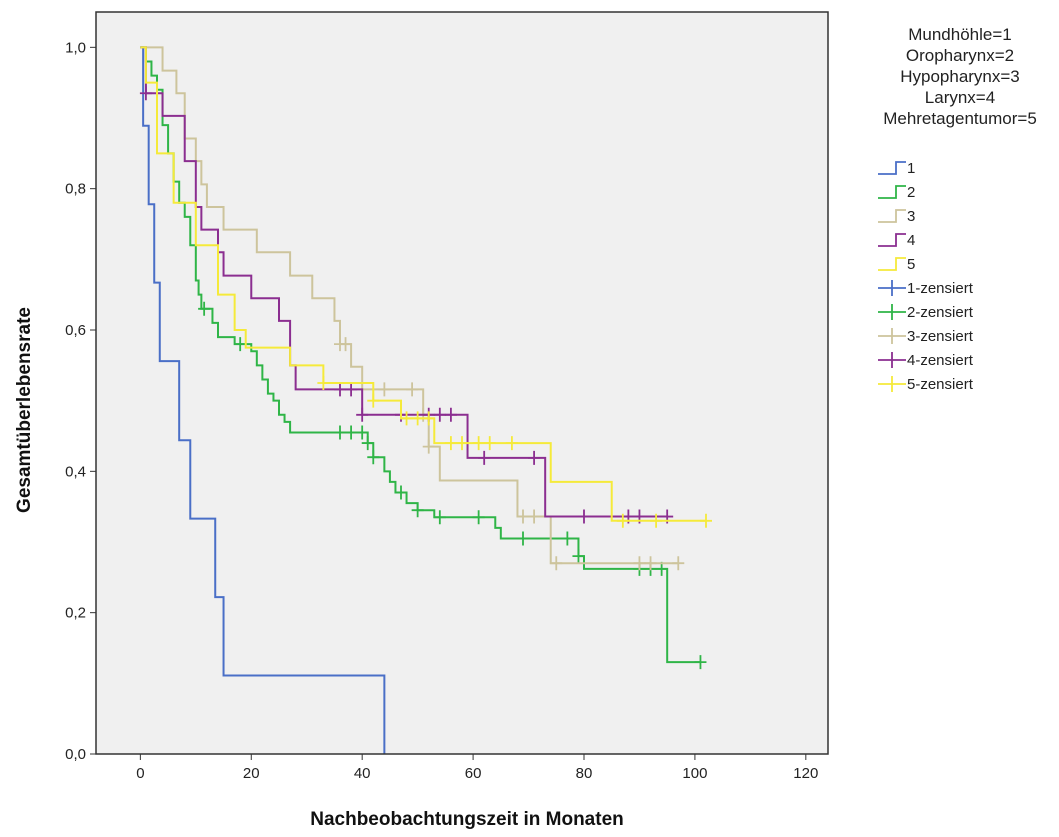 This screenshot has width=1059, height=837. Describe the element at coordinates (911, 264) in the screenshot. I see `legend-label: 5` at that location.